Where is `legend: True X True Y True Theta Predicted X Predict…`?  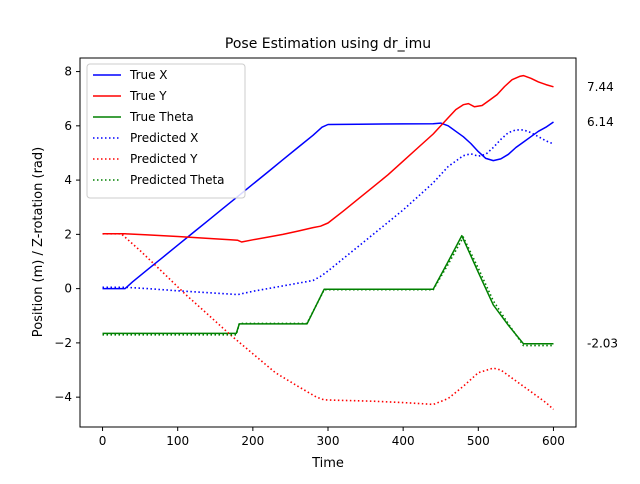 legend: True X True Y True Theta Predicted X Predict… is located at coordinates (166, 131).